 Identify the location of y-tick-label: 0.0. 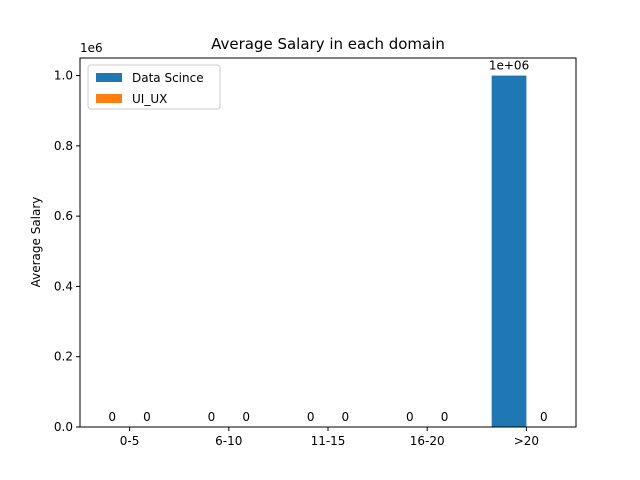
(63, 427).